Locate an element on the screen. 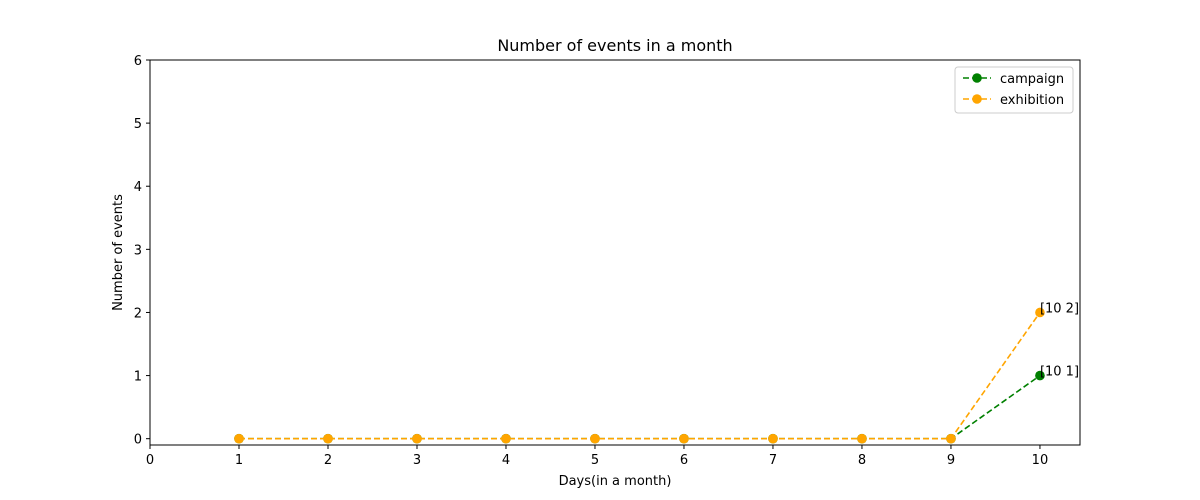  y-tick-label: 3 is located at coordinates (138, 250).